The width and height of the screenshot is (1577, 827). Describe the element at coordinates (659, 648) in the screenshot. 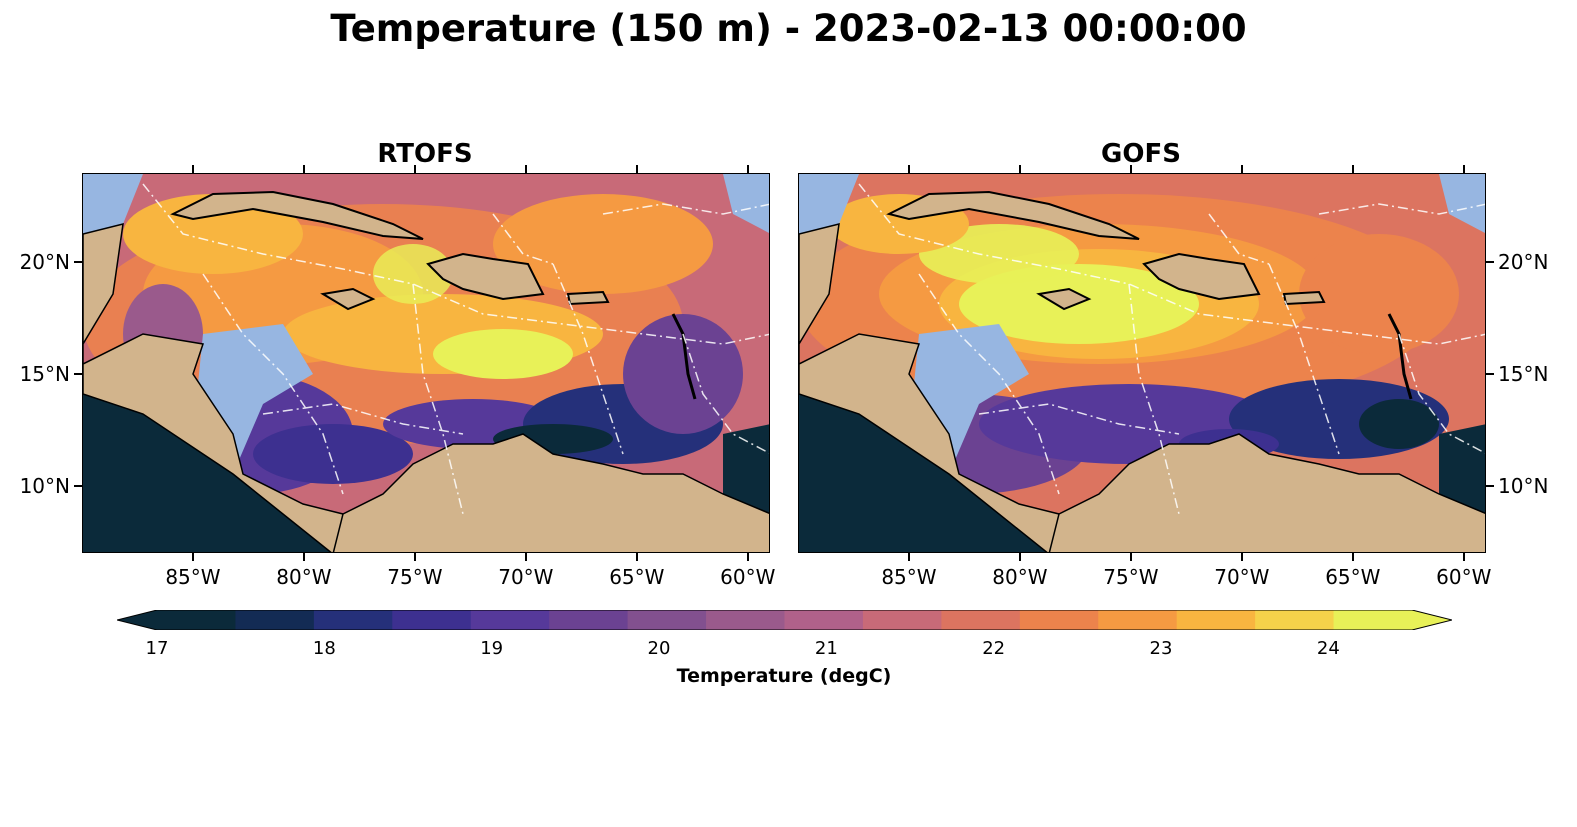

I see `colorbar-tick-label: 20` at that location.